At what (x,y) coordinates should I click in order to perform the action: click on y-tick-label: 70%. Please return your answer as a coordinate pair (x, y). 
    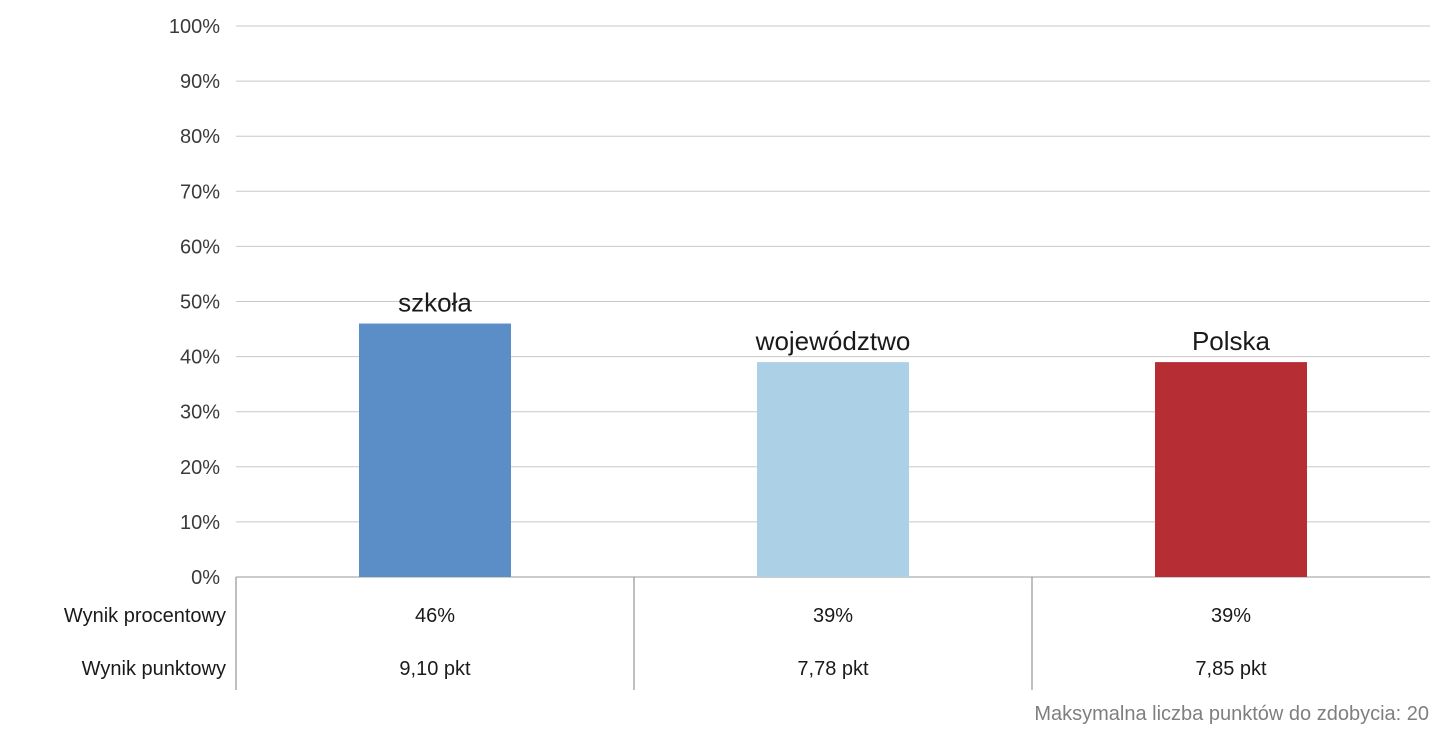
    Looking at the image, I should click on (200, 192).